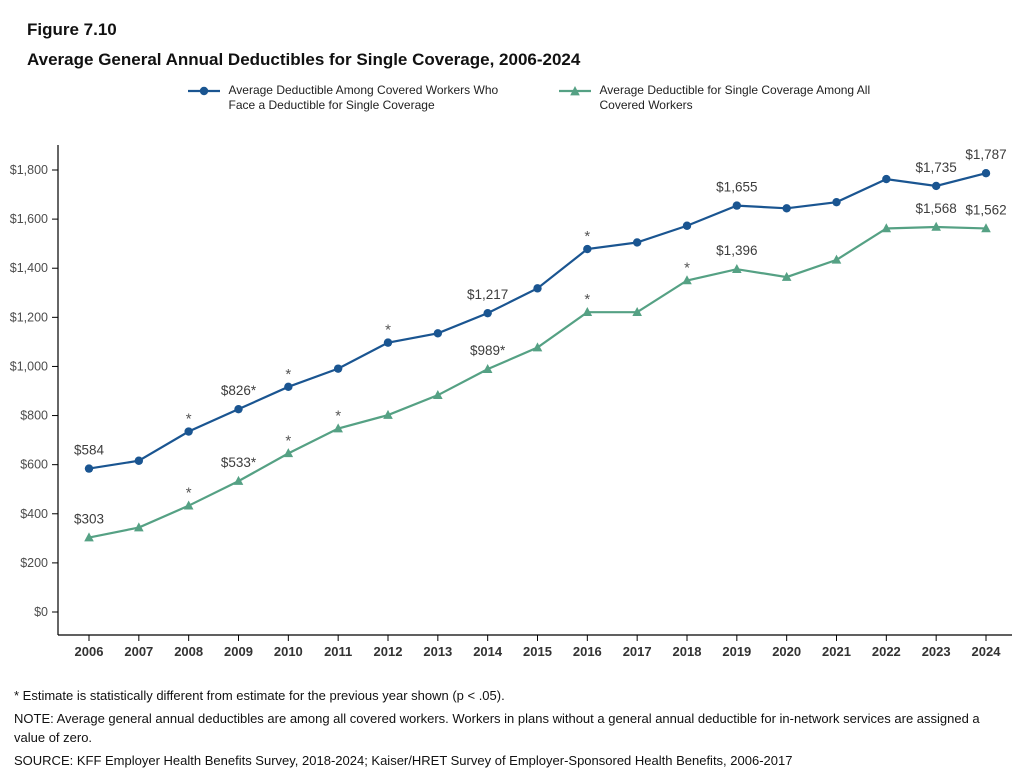  What do you see at coordinates (587, 651) in the screenshot?
I see `svg-text: 2016` at bounding box center [587, 651].